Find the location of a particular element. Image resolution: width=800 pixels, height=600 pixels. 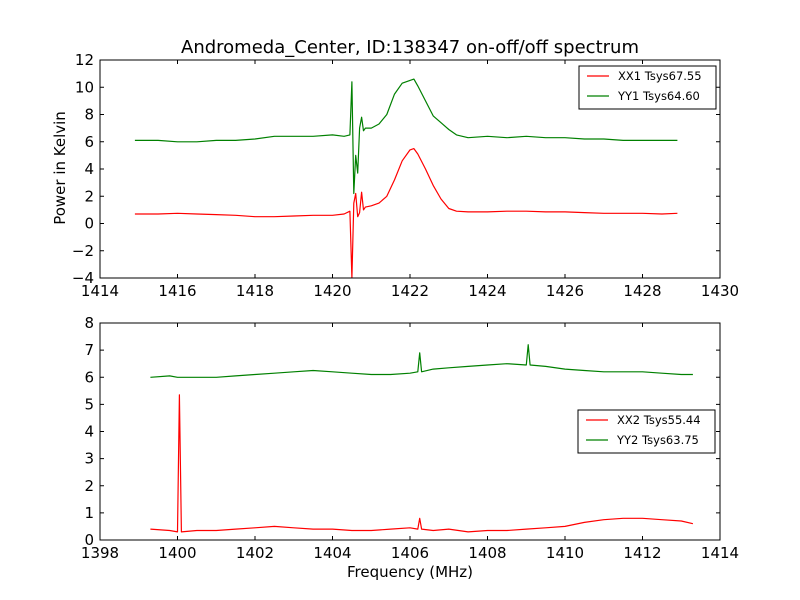

x-tick-label: 1408 is located at coordinates (487, 553).